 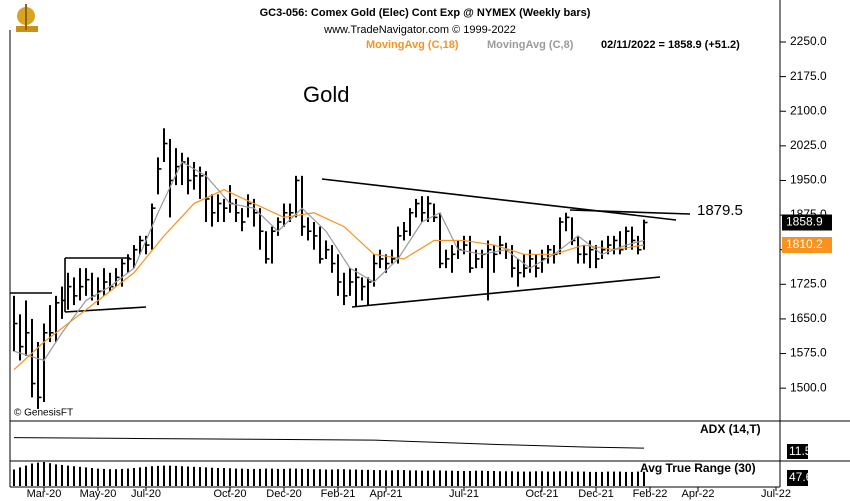 I want to click on adx-line, so click(x=329, y=443).